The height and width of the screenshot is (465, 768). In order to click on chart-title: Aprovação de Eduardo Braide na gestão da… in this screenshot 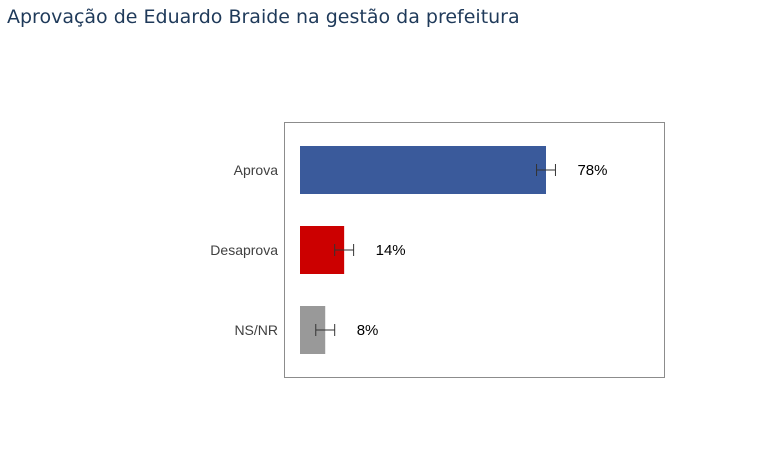, I will do `click(263, 17)`.